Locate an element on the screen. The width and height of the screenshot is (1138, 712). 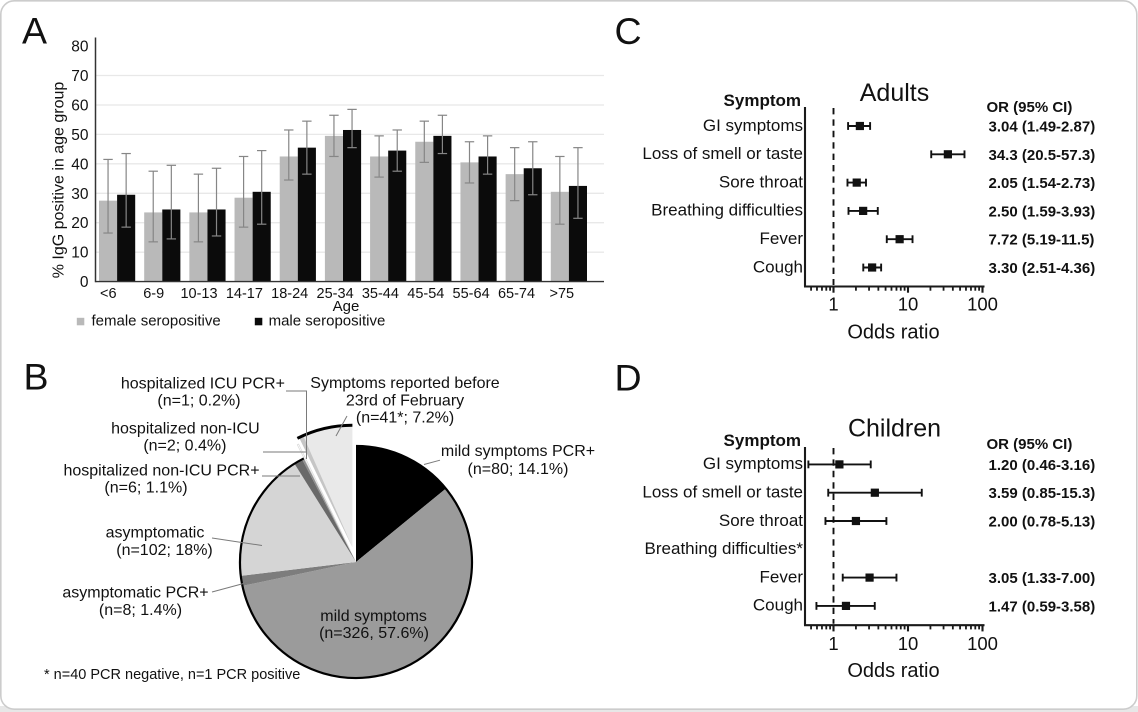
svg-text: Age is located at coordinates (346, 306).